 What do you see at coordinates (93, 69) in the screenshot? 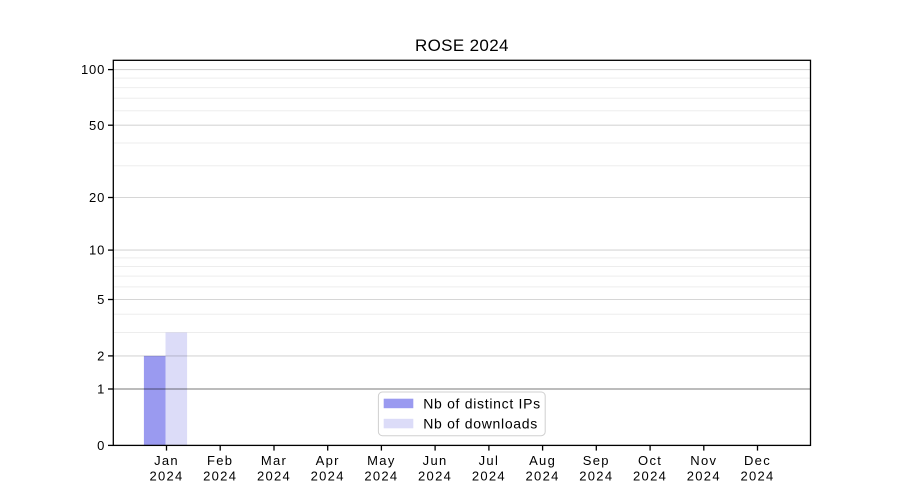
I see `svg-text: 100` at bounding box center [93, 69].